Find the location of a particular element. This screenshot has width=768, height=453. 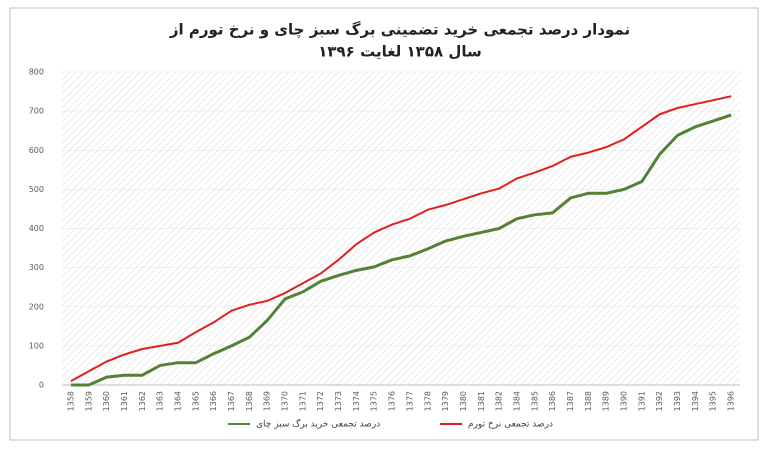

x-tick-label: 1363 is located at coordinates (160, 401).